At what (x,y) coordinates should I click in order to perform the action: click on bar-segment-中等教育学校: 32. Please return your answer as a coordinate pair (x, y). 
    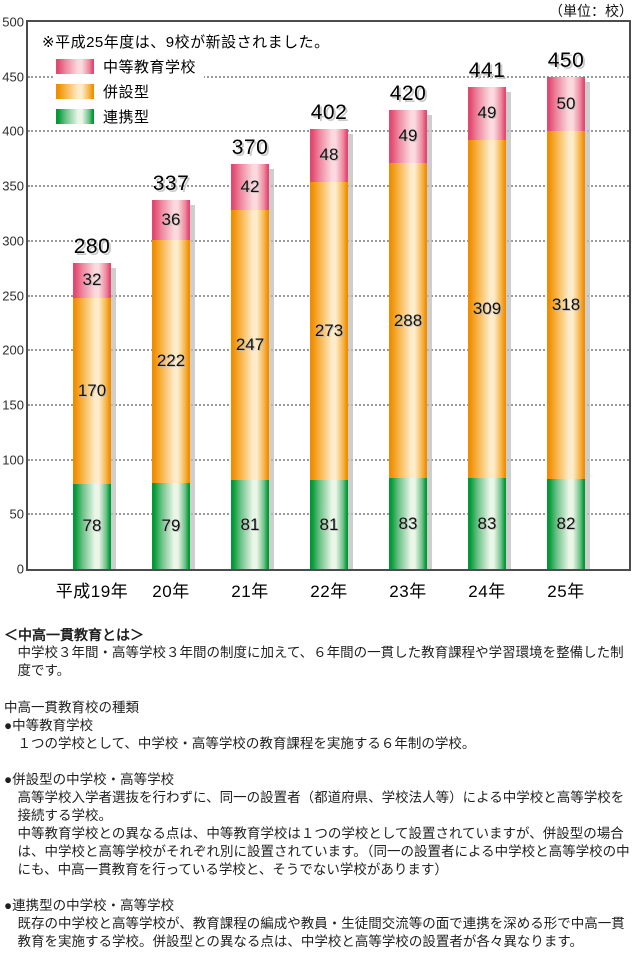
    Looking at the image, I should click on (92, 280).